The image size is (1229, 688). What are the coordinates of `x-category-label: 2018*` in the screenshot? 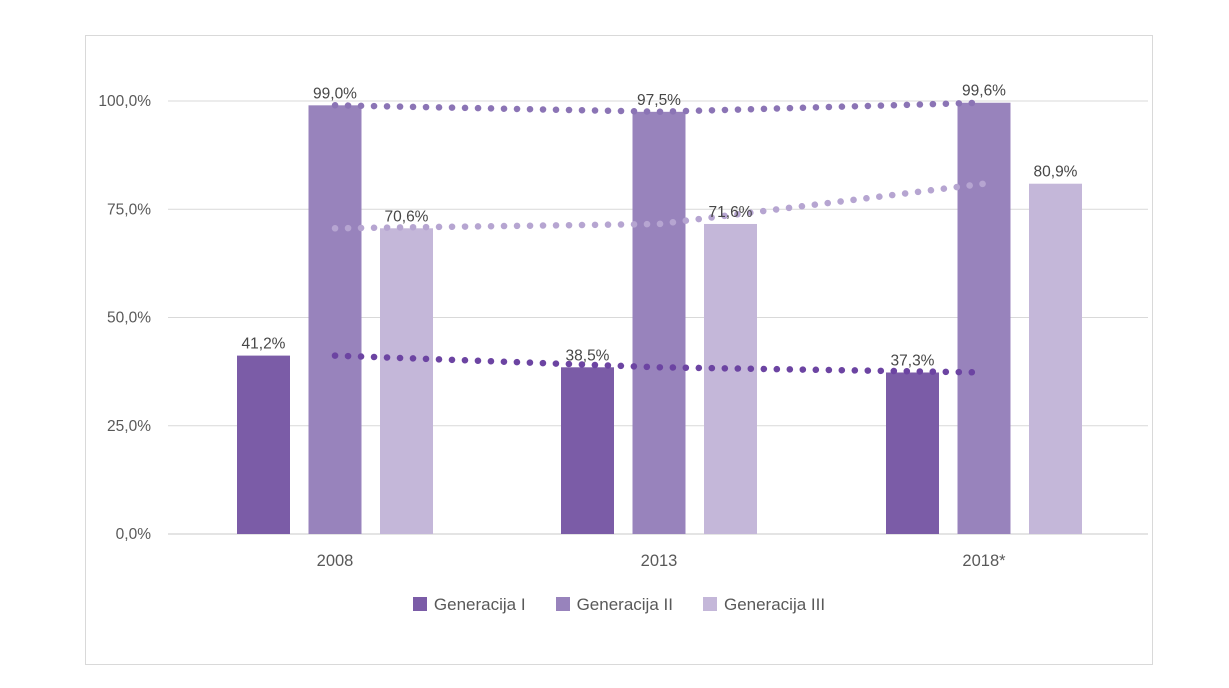 It's located at (984, 561).